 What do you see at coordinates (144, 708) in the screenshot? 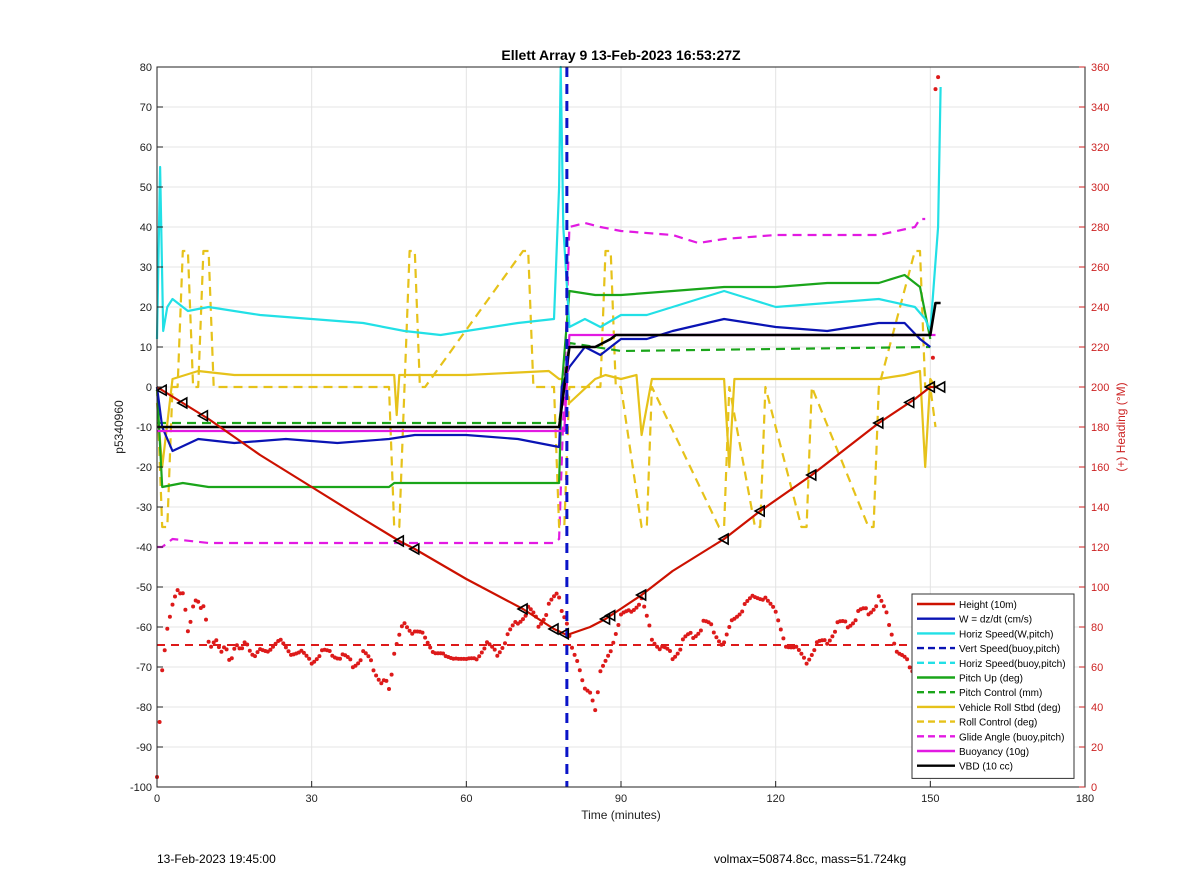
I see `y-tick-label: -80` at bounding box center [144, 708].